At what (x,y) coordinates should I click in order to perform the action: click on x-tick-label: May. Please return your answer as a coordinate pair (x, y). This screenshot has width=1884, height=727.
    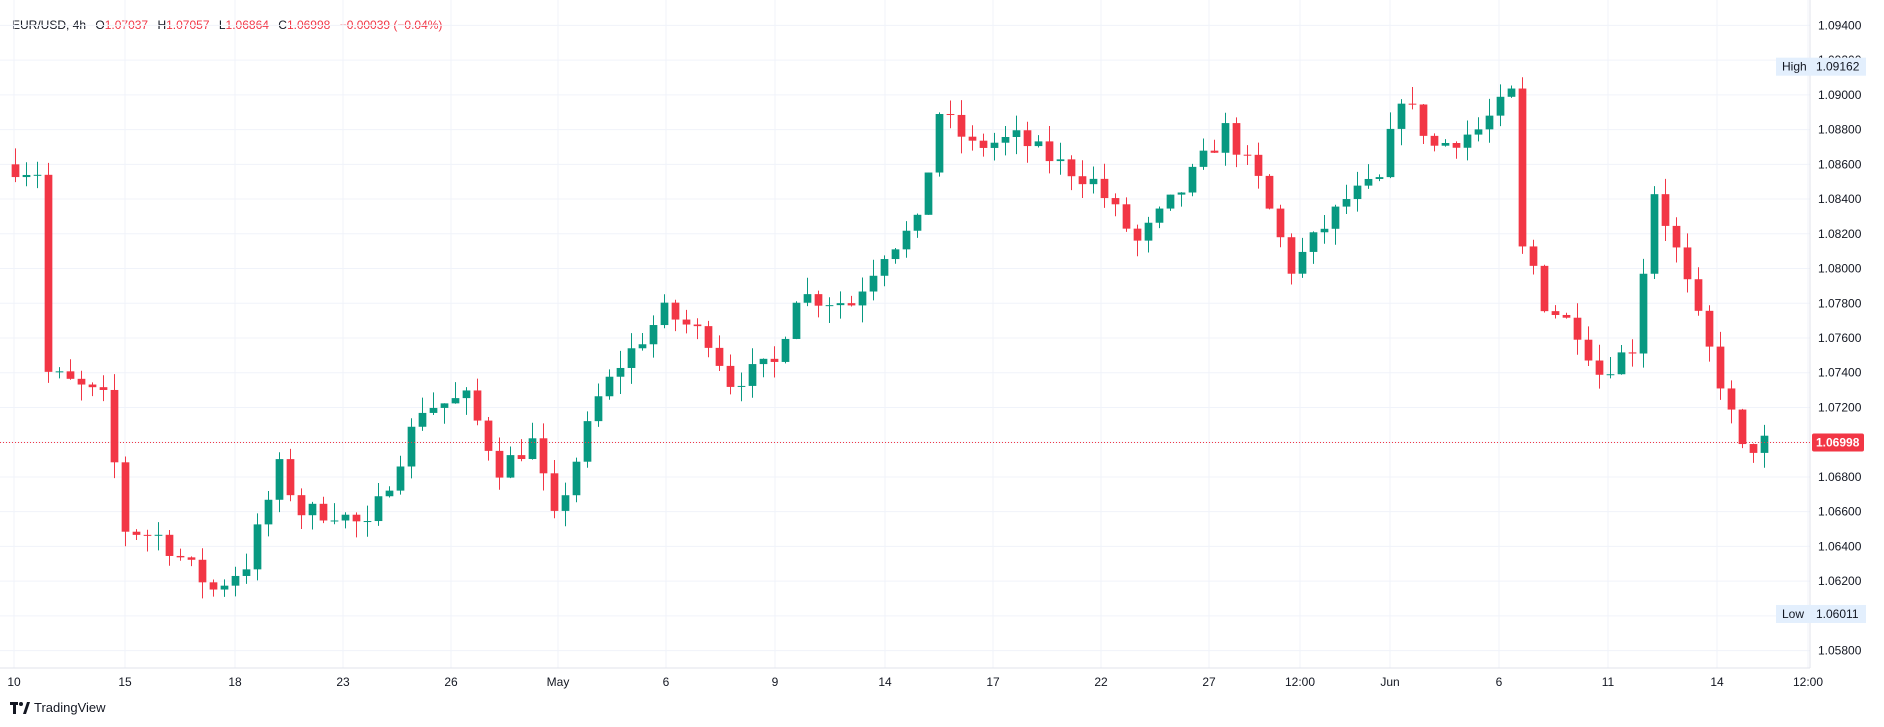
    Looking at the image, I should click on (558, 682).